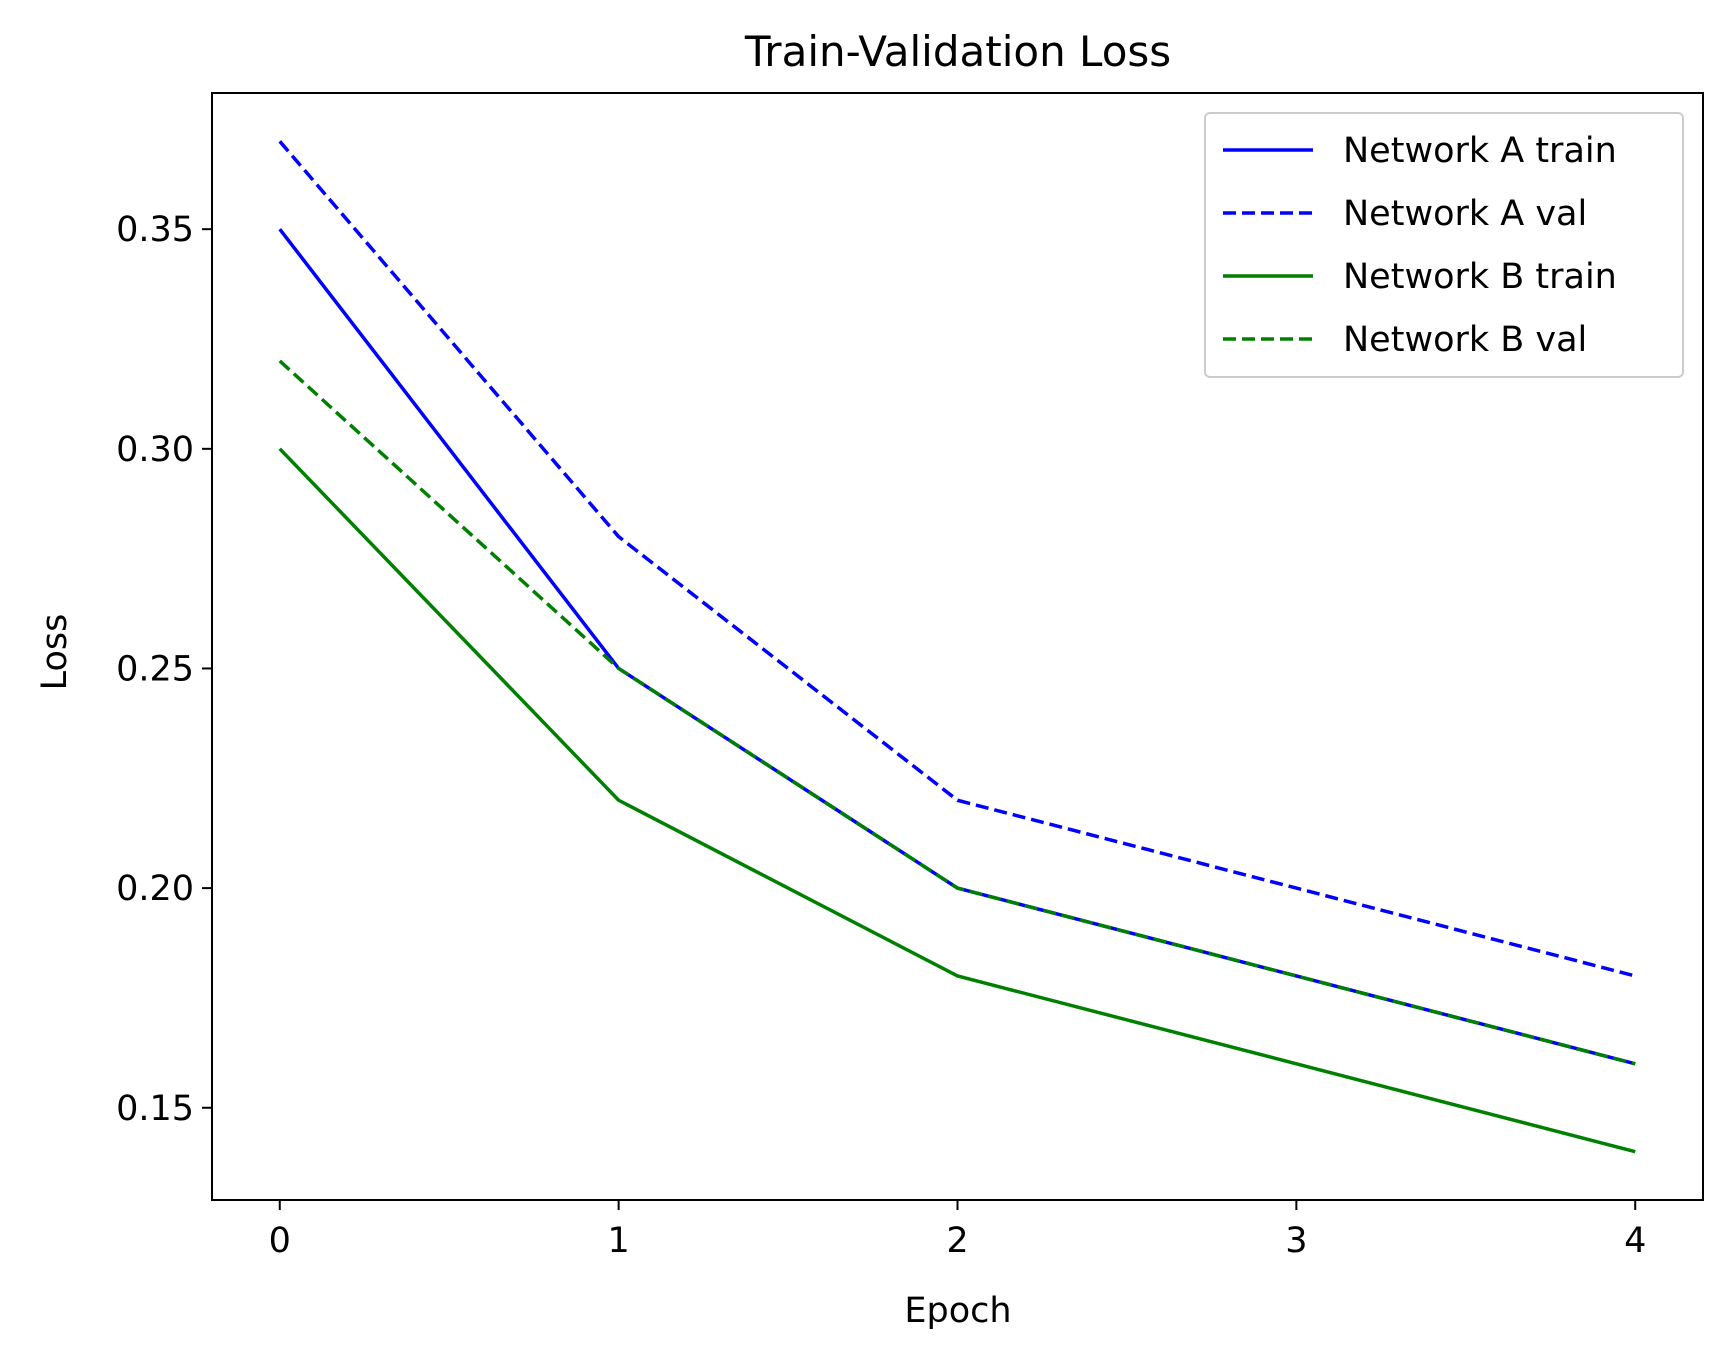  Describe the element at coordinates (1465, 340) in the screenshot. I see `legend-label: Network B val` at that location.